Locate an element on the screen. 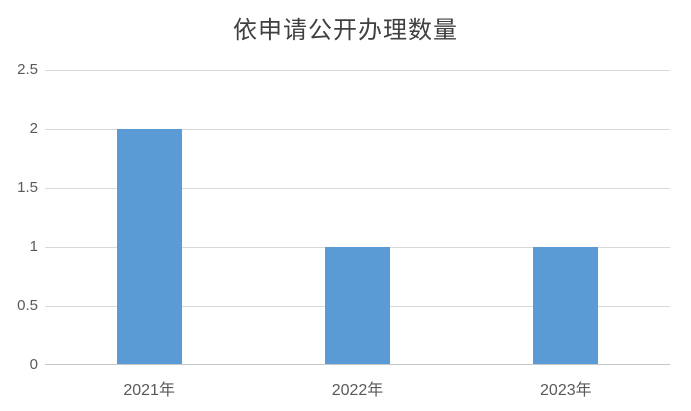  bar-2022年 is located at coordinates (357, 305).